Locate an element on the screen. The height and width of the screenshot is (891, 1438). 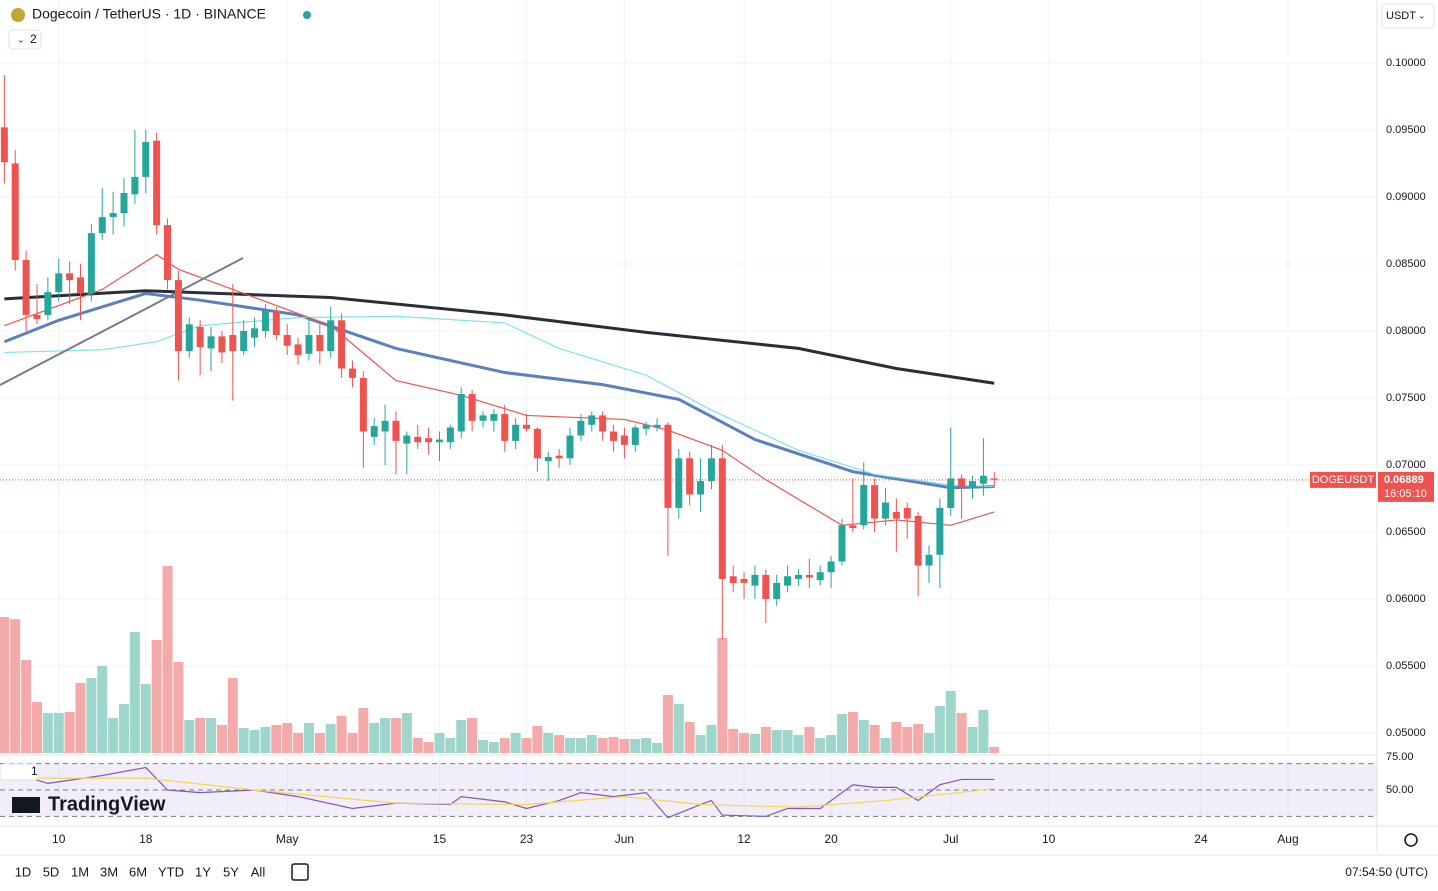
moving-average is located at coordinates (499, 401).